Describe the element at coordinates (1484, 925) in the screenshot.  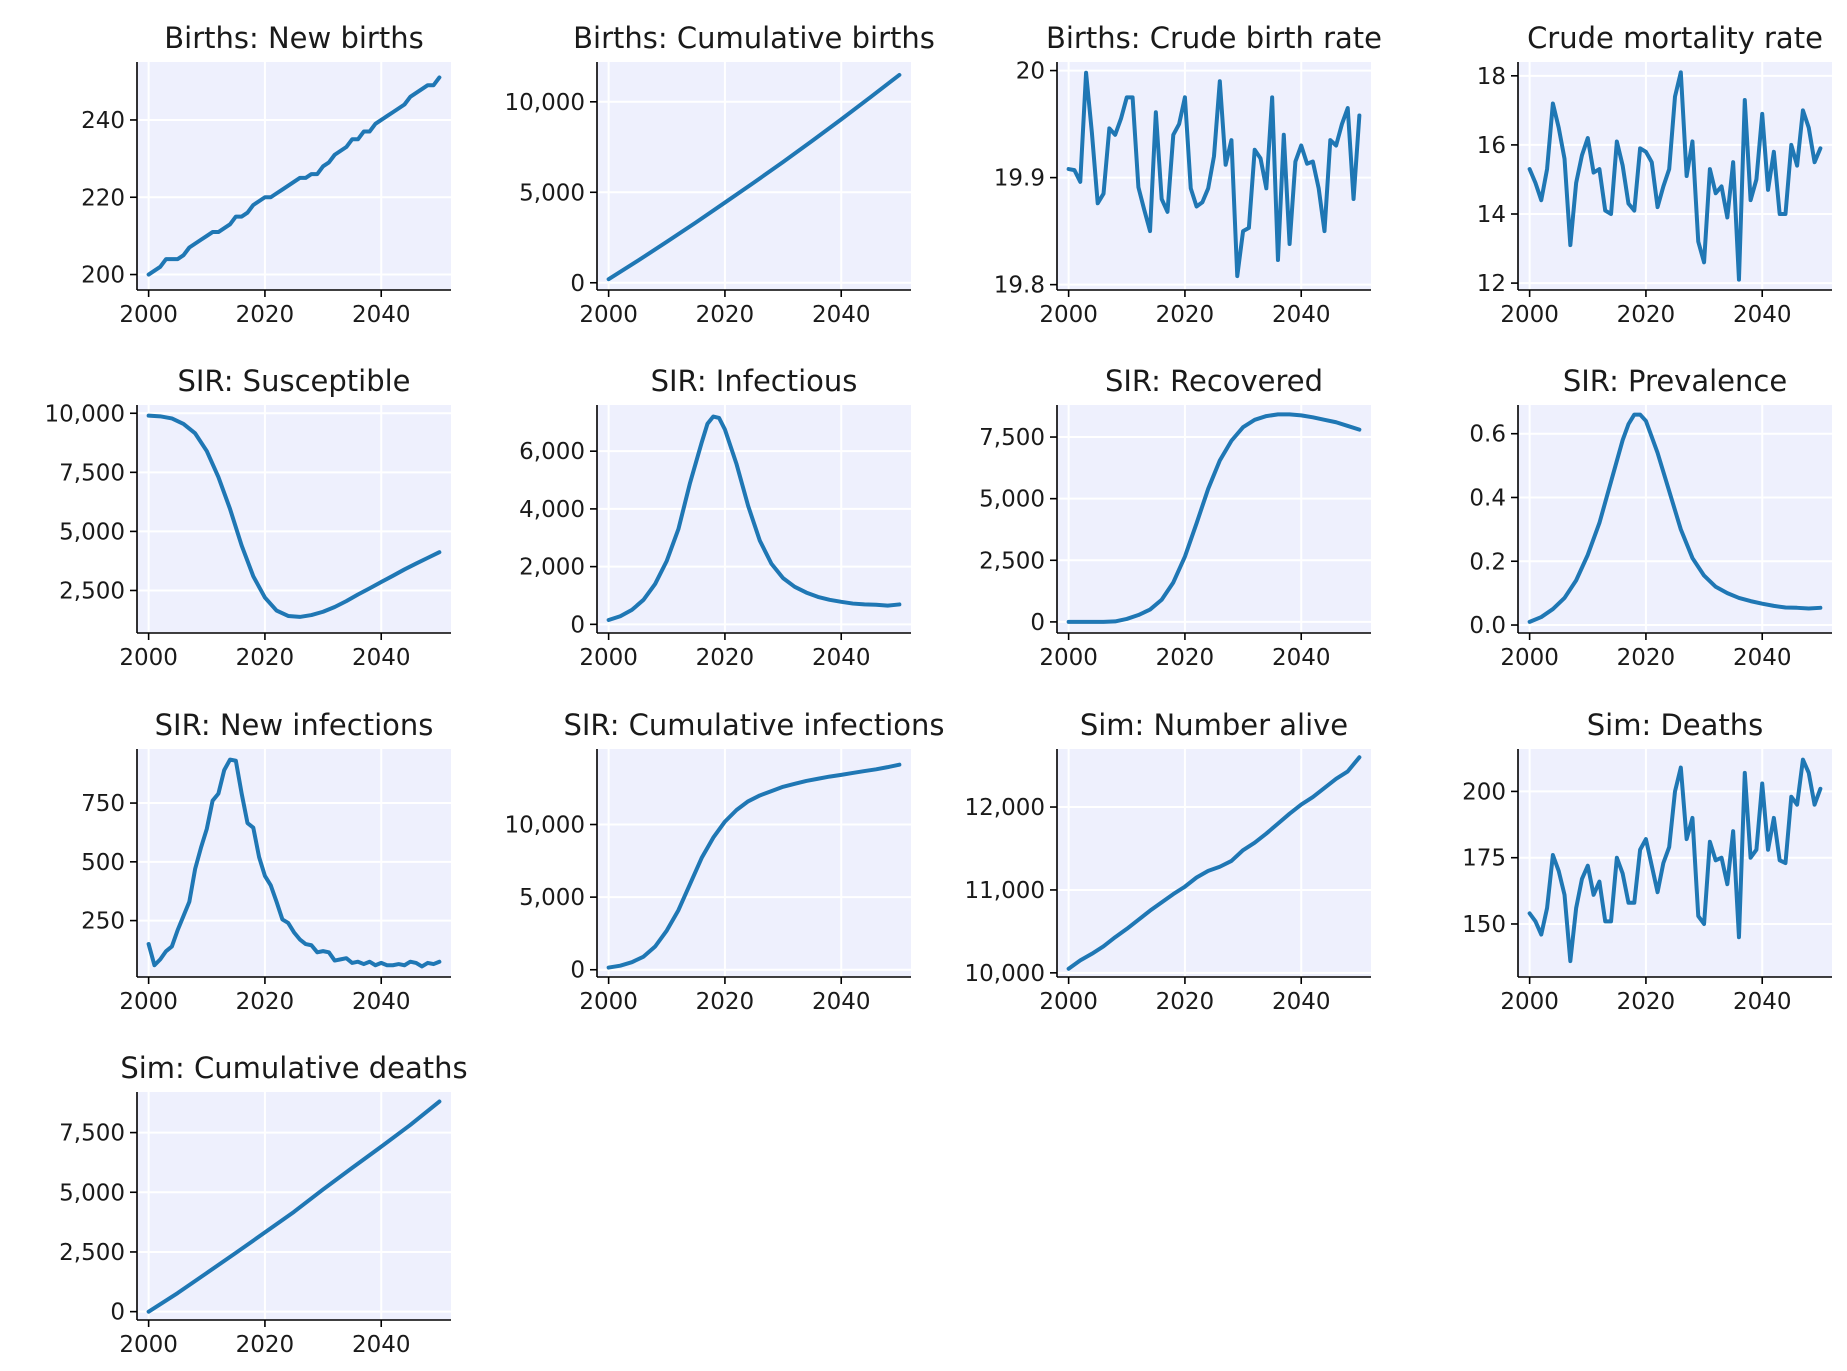
I see `y-tick-label: 150` at that location.